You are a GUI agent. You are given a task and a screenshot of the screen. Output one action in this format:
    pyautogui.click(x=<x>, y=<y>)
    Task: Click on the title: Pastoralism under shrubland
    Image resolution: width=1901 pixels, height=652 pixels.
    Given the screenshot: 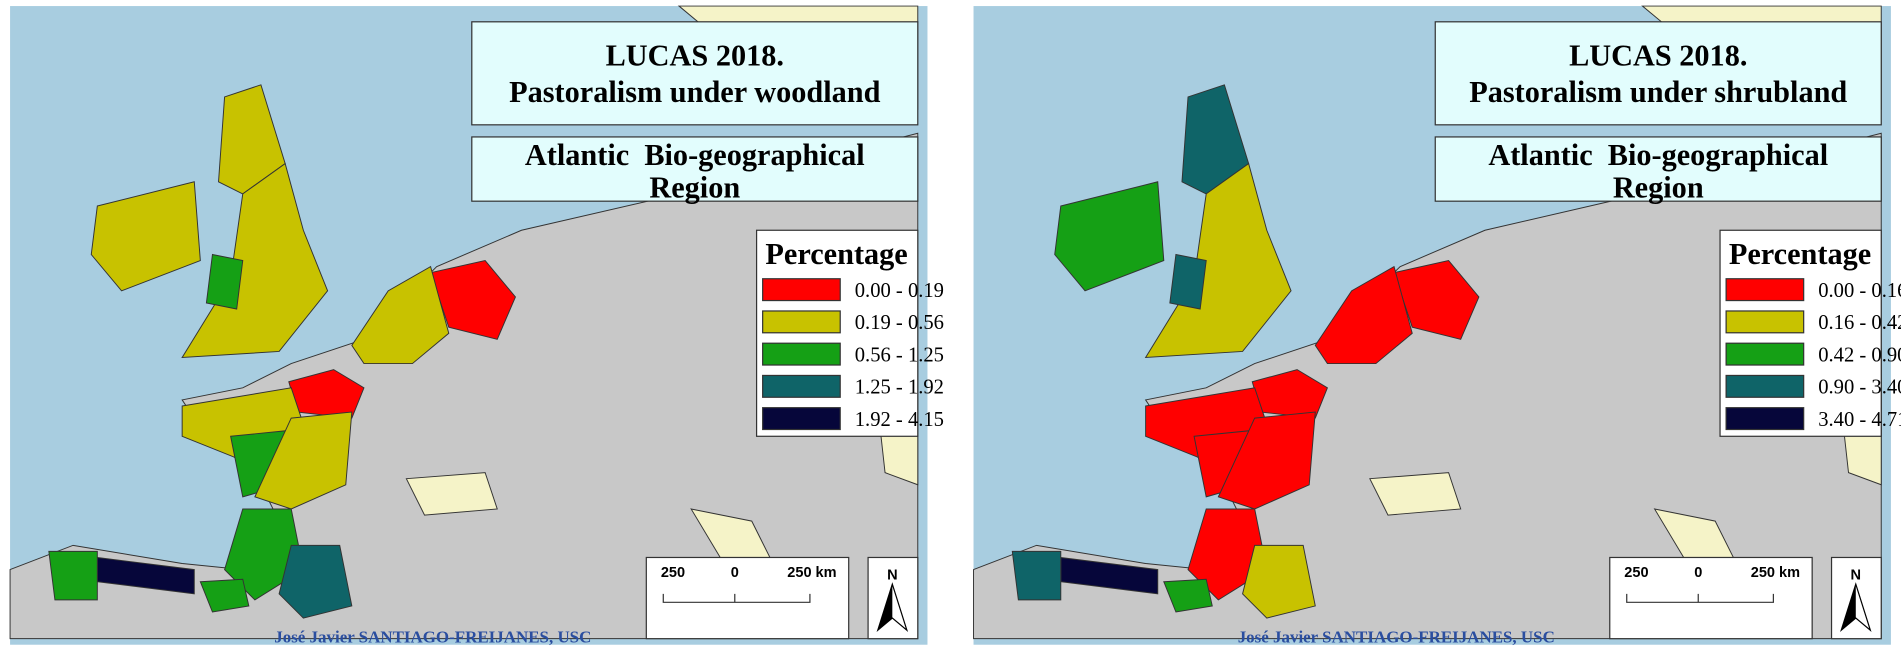 What is the action you would take?
    pyautogui.click(x=1658, y=92)
    